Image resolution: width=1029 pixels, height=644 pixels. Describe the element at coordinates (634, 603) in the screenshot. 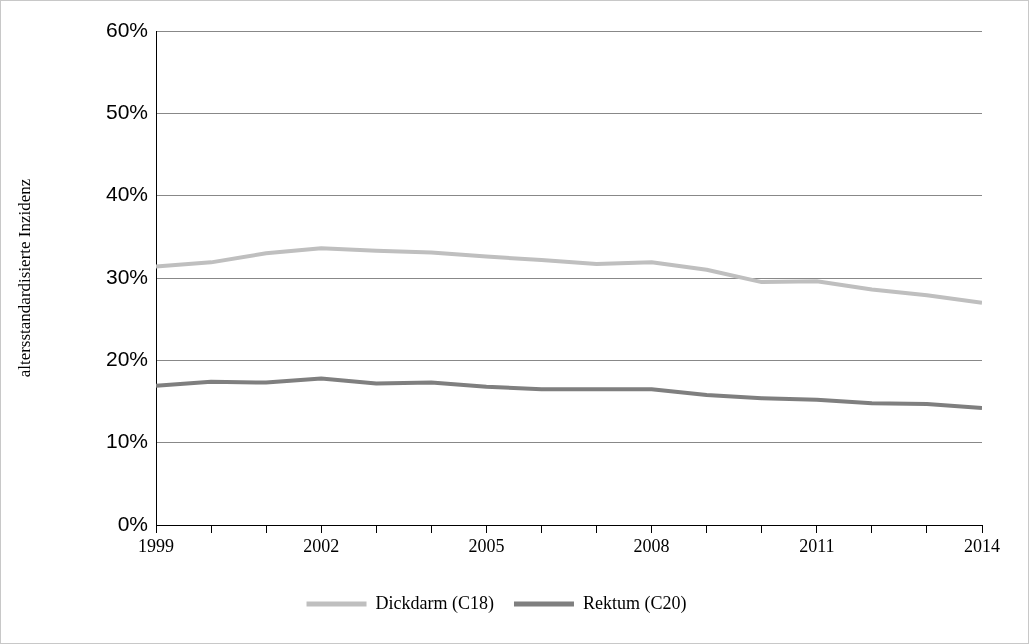

I see `legend-label: Rektum (C20)` at that location.